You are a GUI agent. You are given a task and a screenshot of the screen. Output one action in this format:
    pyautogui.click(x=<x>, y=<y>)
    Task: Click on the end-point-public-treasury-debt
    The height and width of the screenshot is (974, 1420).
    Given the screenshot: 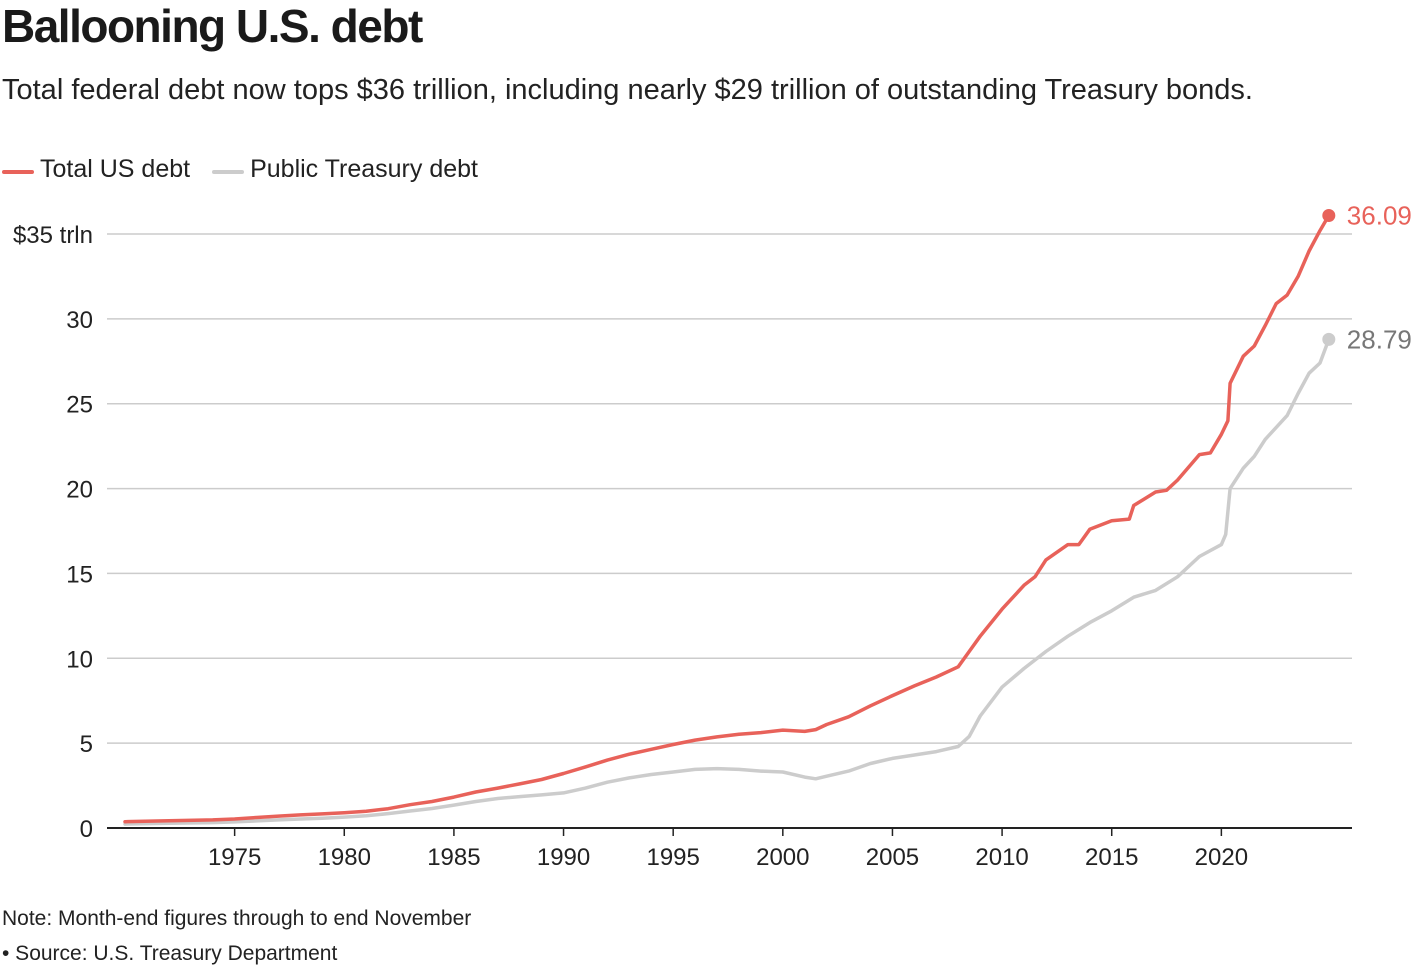 What is the action you would take?
    pyautogui.click(x=1329, y=339)
    